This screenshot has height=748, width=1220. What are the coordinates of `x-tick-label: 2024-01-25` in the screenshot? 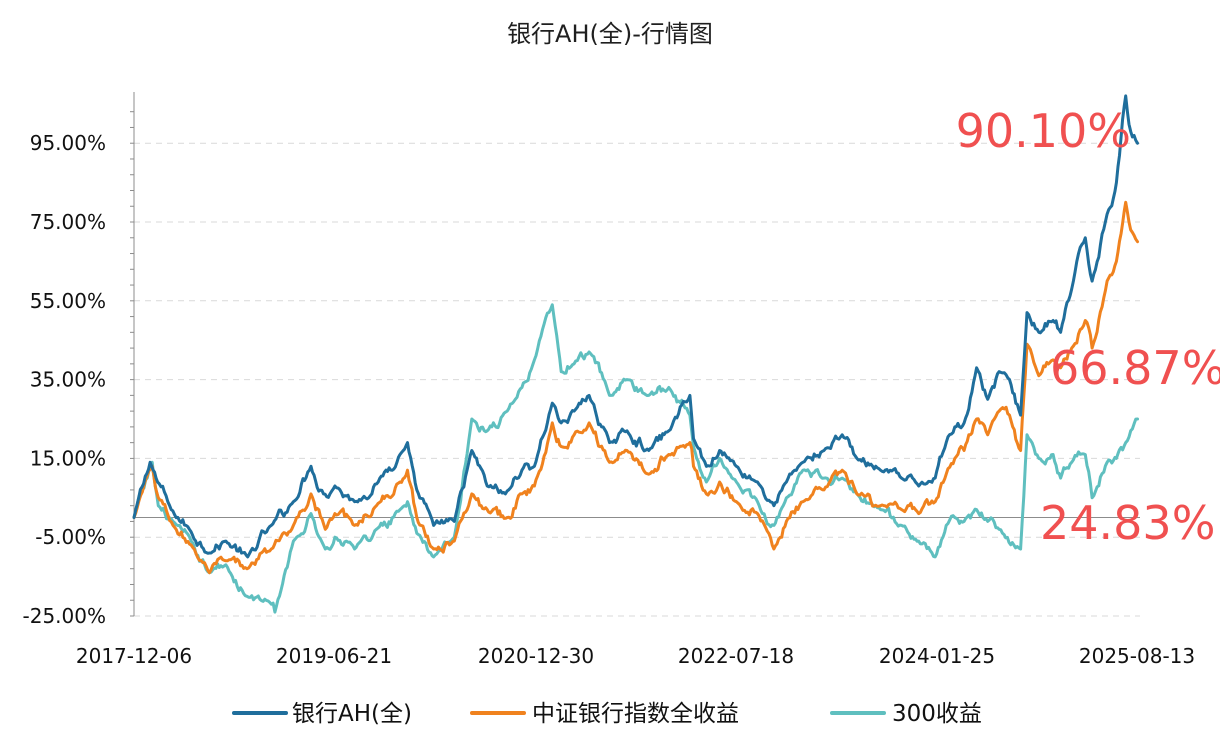 It's located at (937, 656).